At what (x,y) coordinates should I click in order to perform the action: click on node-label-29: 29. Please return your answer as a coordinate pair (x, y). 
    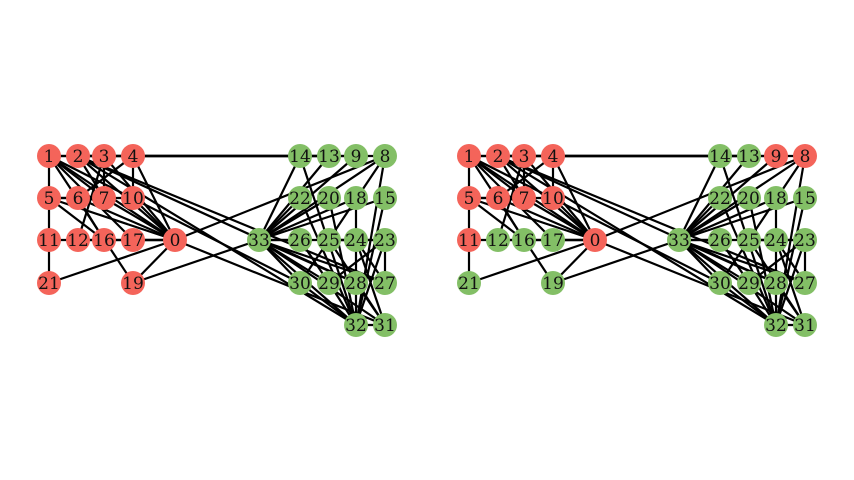
    Looking at the image, I should click on (329, 284).